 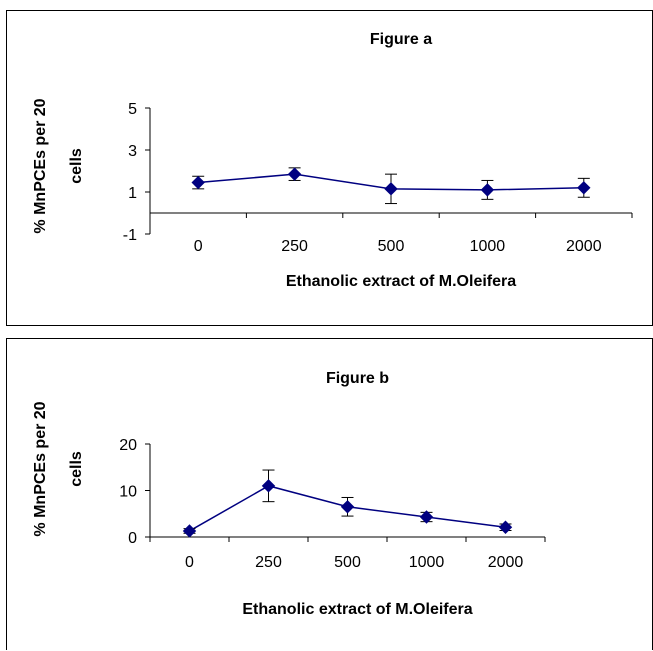 I want to click on y-tick-label: -1, so click(x=130, y=235).